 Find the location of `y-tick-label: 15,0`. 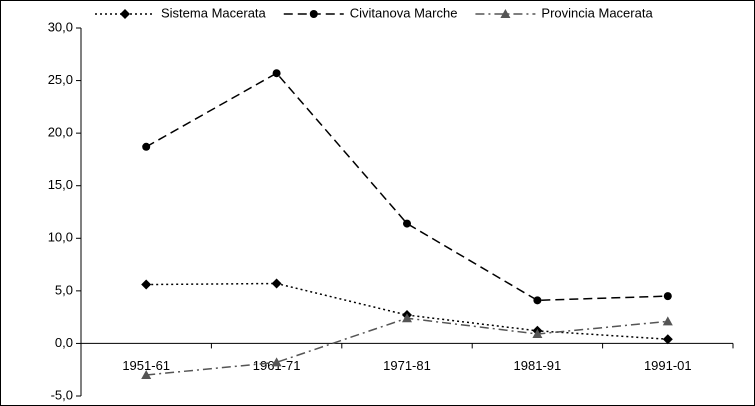

y-tick-label: 15,0 is located at coordinates (60, 184).